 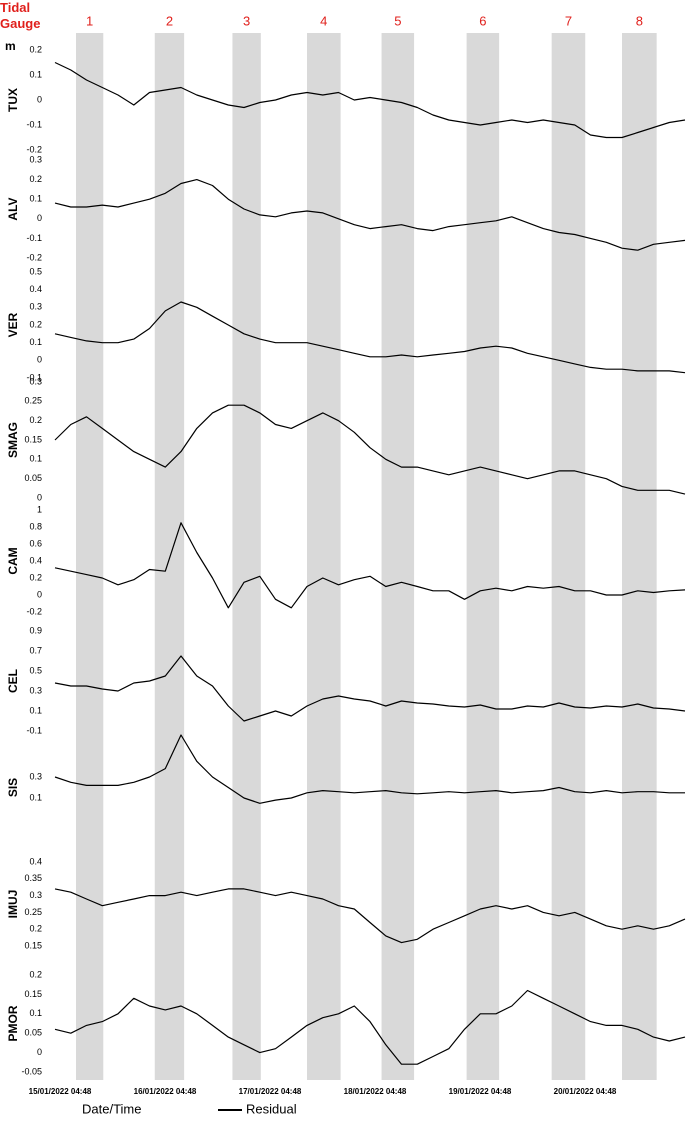 What do you see at coordinates (13, 208) in the screenshot?
I see `station-label: ALV` at bounding box center [13, 208].